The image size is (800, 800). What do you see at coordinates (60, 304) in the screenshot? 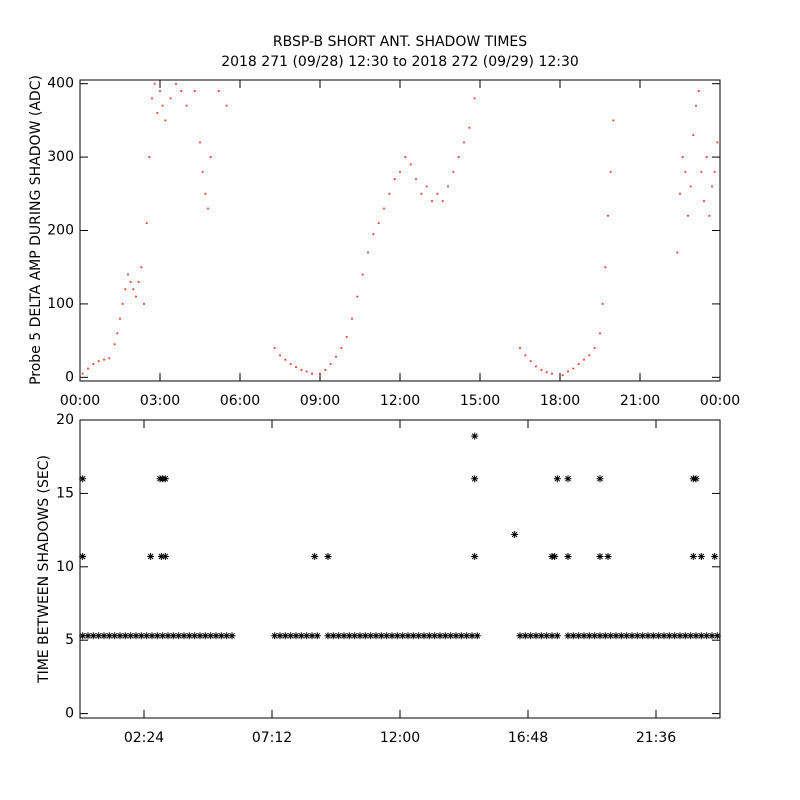
I see `y-tick-label: 100` at bounding box center [60, 304].